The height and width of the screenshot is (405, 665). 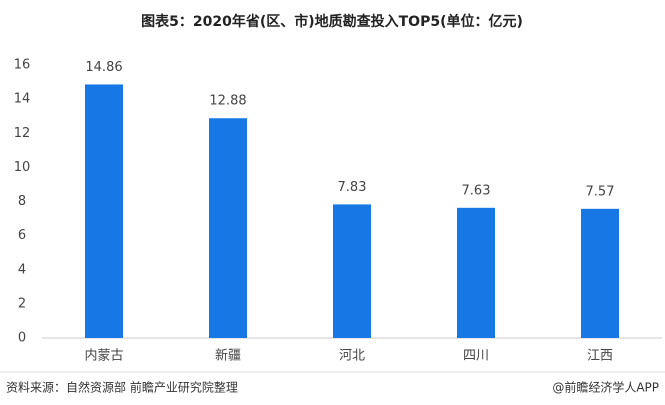 I want to click on value-label: 12.88, so click(x=227, y=101).